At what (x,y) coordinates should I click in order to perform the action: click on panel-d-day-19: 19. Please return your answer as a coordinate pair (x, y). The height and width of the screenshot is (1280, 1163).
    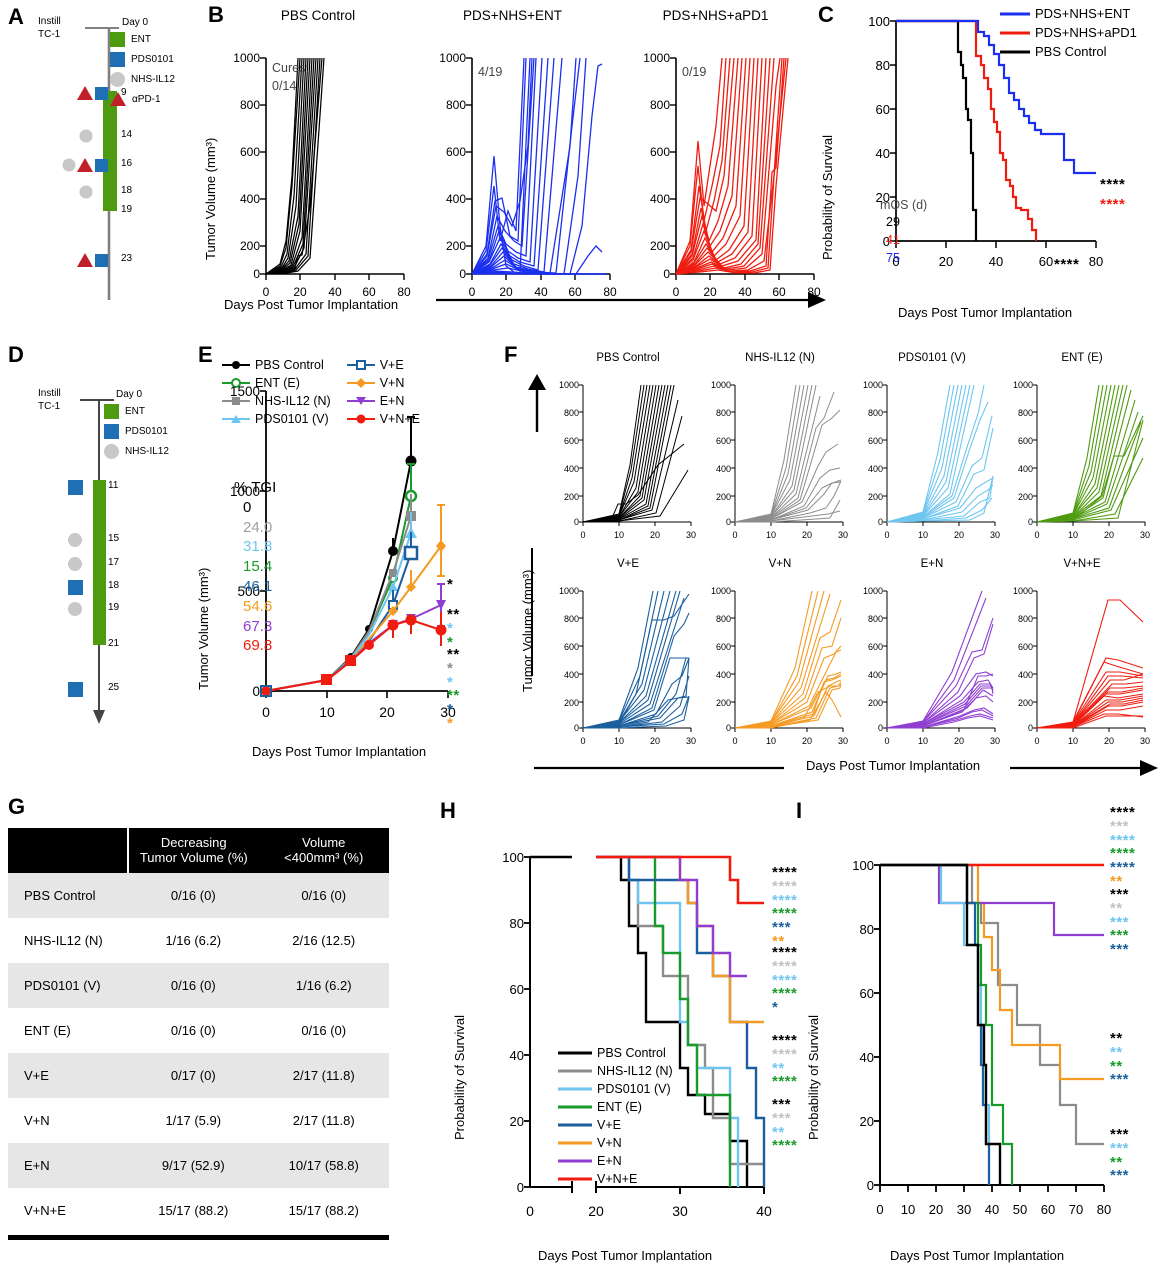
    Looking at the image, I should click on (114, 607).